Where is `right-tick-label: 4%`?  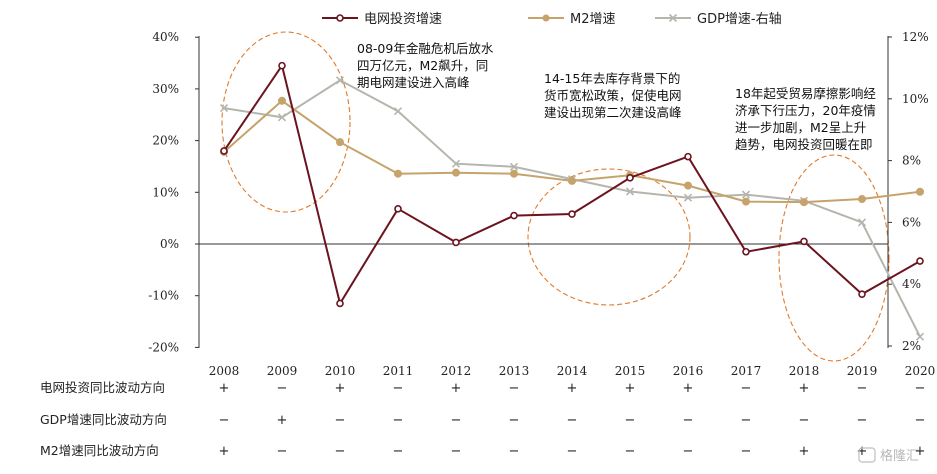 right-tick-label: 4% is located at coordinates (911, 284).